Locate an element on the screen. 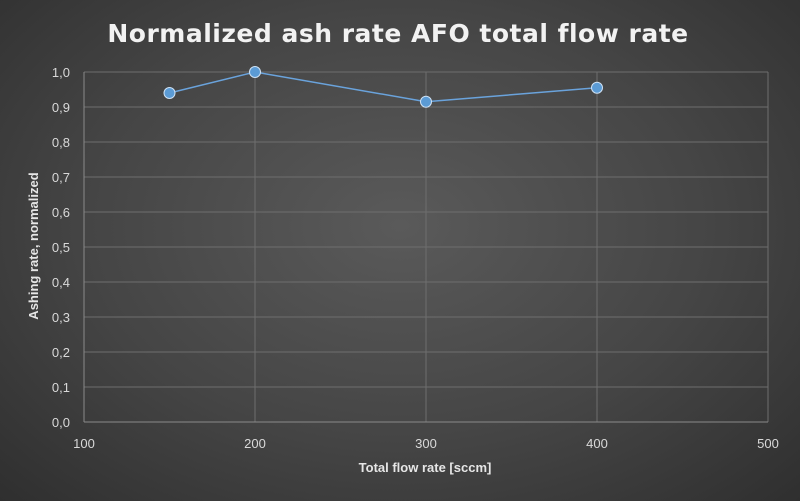 This screenshot has height=501, width=800. y-tick-label: 0,2 is located at coordinates (61, 352).